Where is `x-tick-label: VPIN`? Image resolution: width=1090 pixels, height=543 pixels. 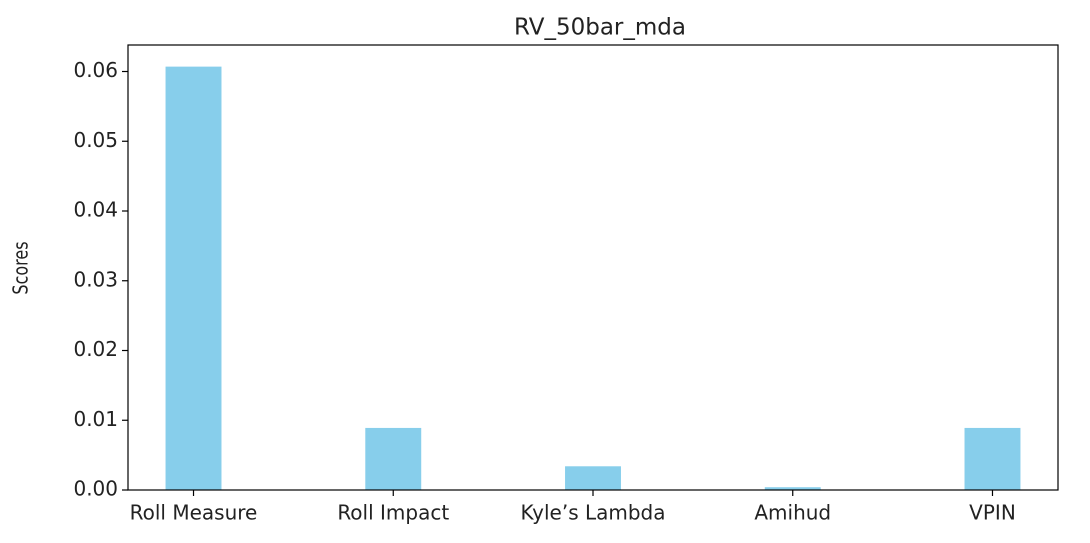 x-tick-label: VPIN is located at coordinates (992, 513).